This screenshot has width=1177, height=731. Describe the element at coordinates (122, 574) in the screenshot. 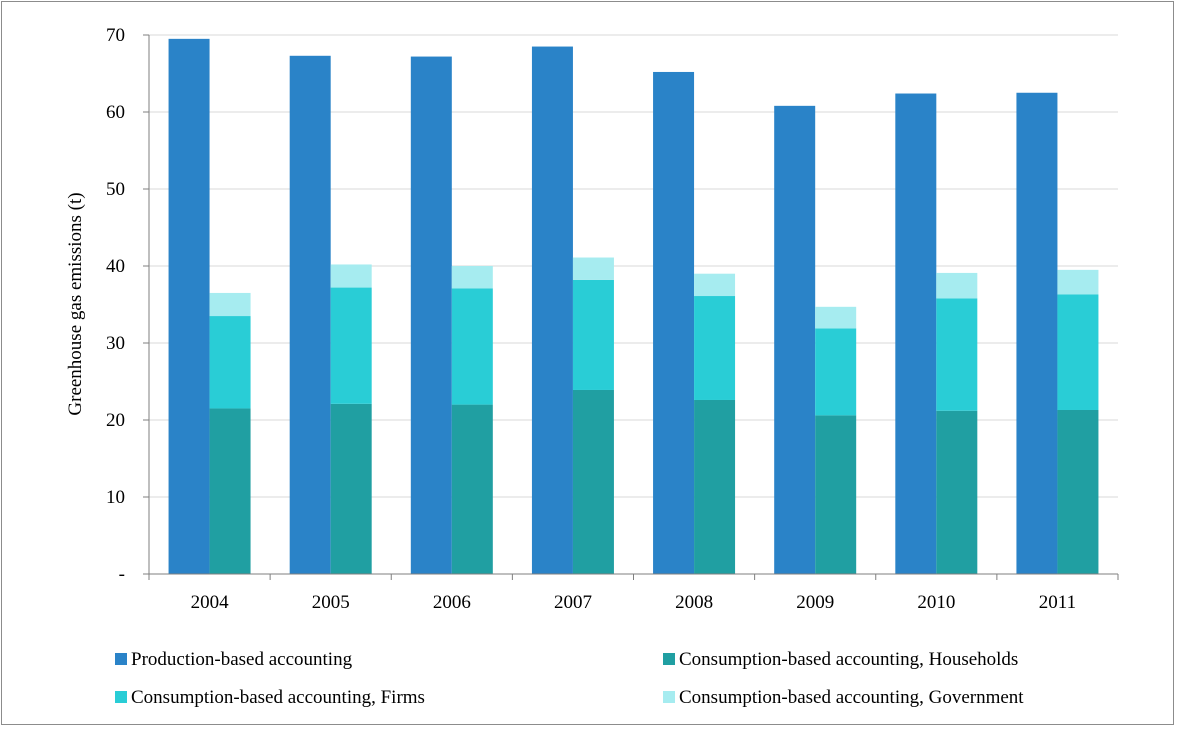

I see `y-tick-label: -` at that location.